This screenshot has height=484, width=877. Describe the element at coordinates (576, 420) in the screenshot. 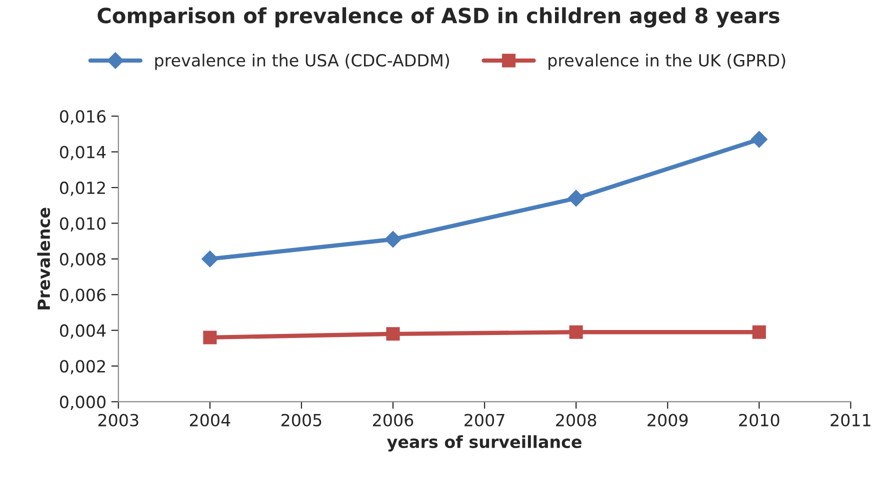

I see `x-tick-label: 2008` at that location.